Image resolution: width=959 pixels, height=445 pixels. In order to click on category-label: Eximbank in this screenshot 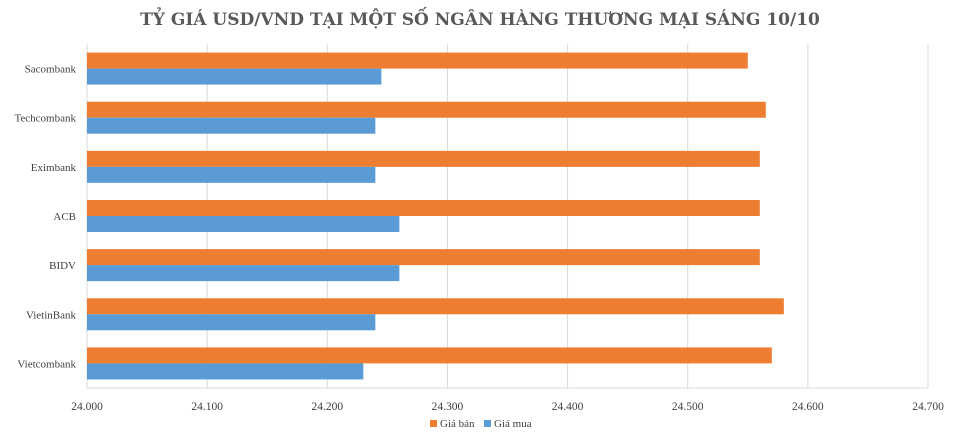, I will do `click(54, 168)`.